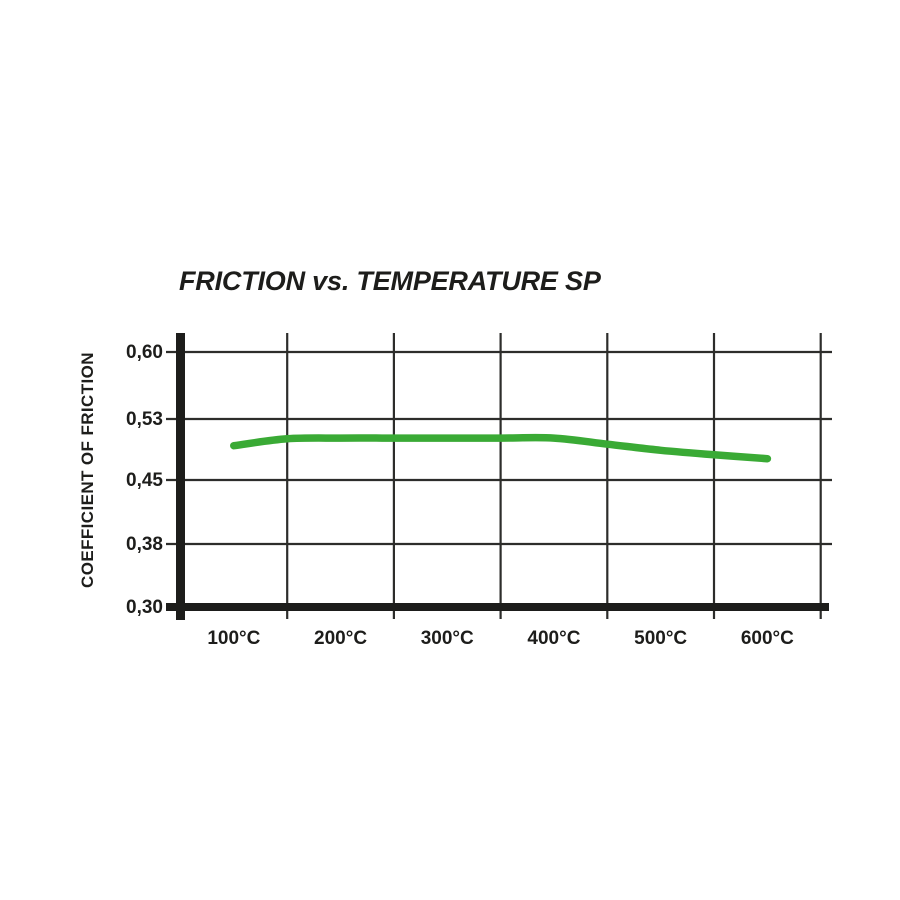 This screenshot has height=900, width=900. Describe the element at coordinates (554, 638) in the screenshot. I see `x-tick-label: 400°C` at that location.